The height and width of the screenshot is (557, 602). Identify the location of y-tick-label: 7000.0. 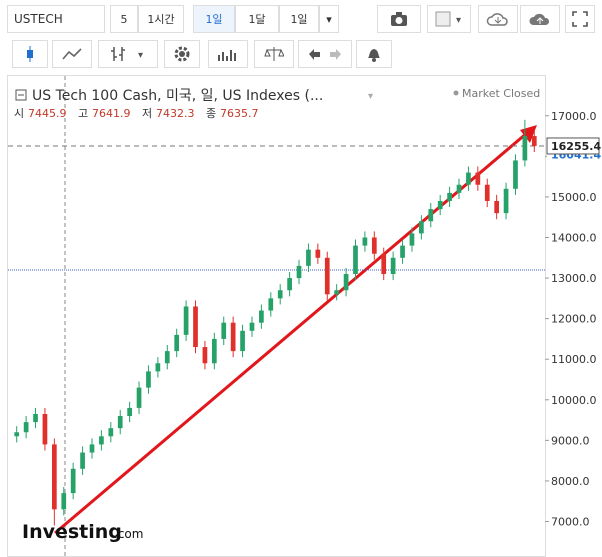
(570, 522).